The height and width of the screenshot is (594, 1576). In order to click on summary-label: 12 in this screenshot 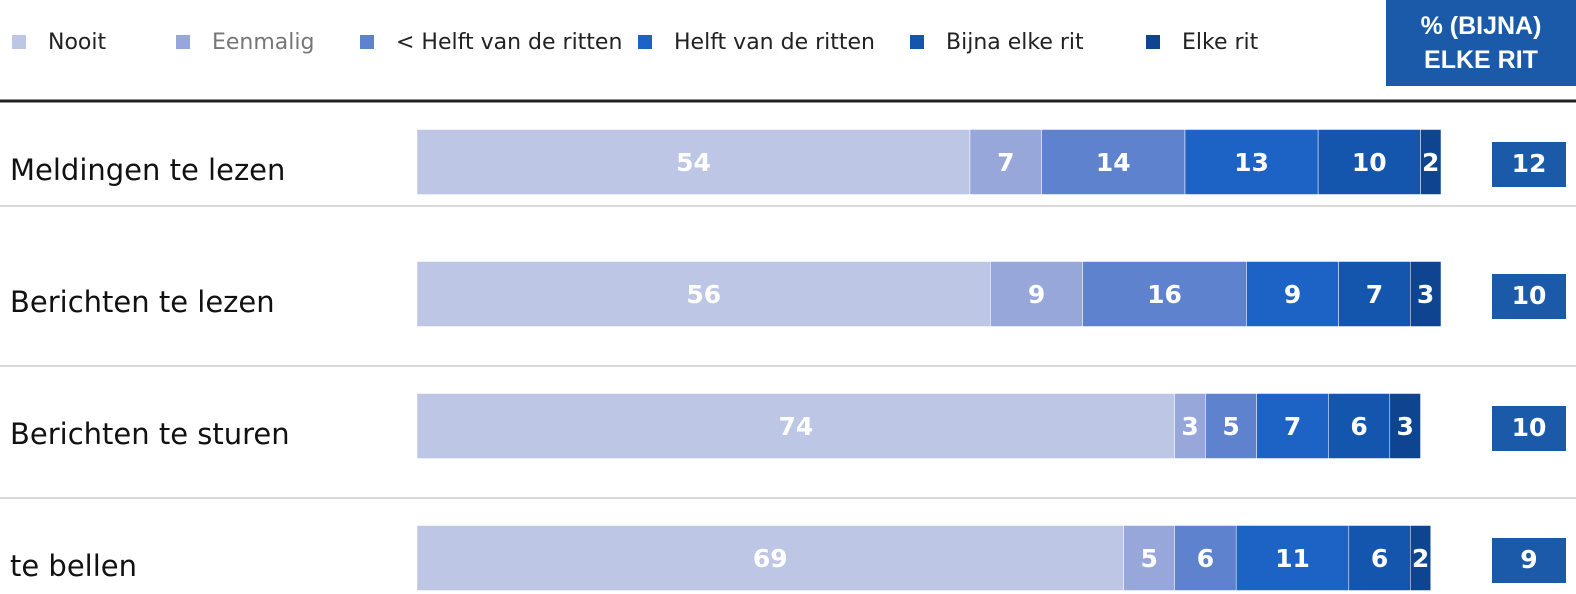, I will do `click(1529, 163)`.